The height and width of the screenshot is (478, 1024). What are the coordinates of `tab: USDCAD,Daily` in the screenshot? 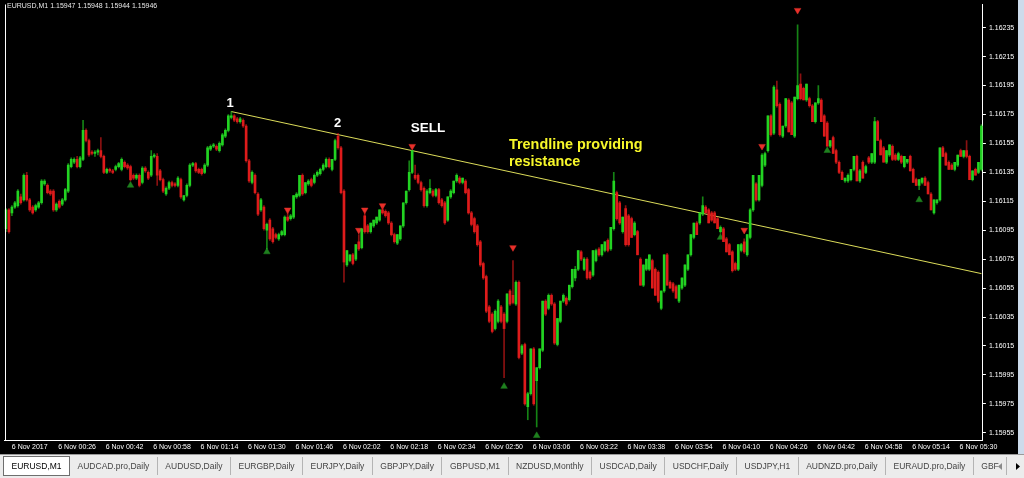 It's located at (629, 466).